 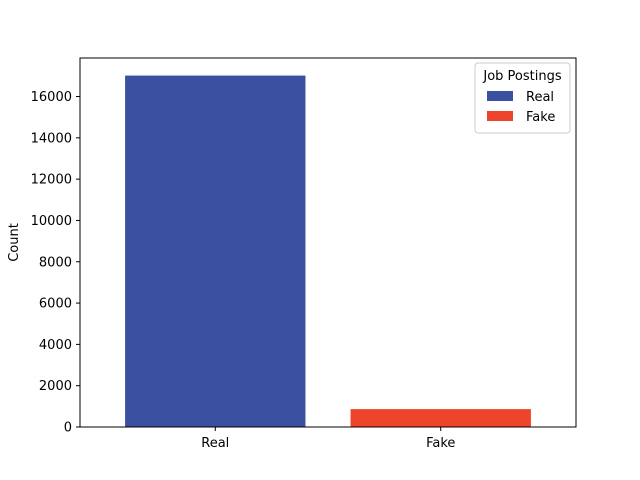 I want to click on x-tick-label: Real, so click(x=215, y=443).